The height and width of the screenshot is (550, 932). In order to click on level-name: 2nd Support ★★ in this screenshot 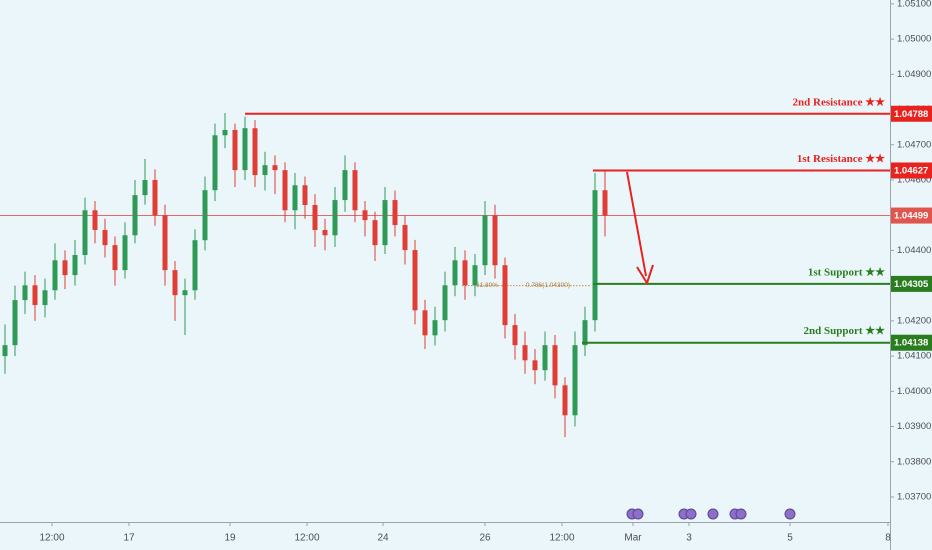, I will do `click(845, 331)`.